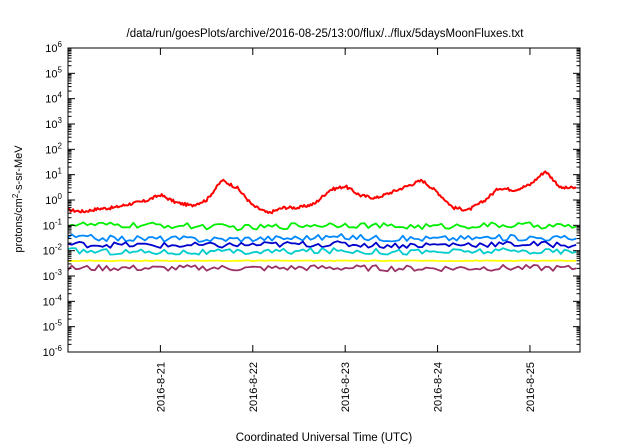 The height and width of the screenshot is (448, 640). What do you see at coordinates (53, 275) in the screenshot?
I see `y-tick-label: 10⁻³` at bounding box center [53, 275].